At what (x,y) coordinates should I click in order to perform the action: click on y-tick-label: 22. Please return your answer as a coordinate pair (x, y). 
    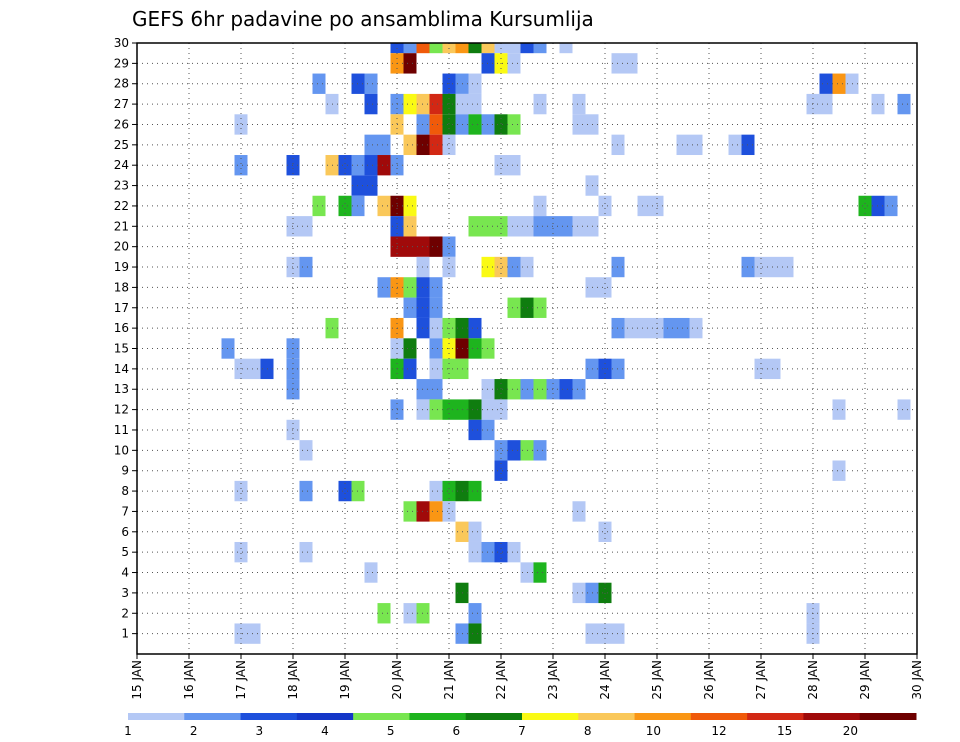
    Looking at the image, I should click on (121, 206).